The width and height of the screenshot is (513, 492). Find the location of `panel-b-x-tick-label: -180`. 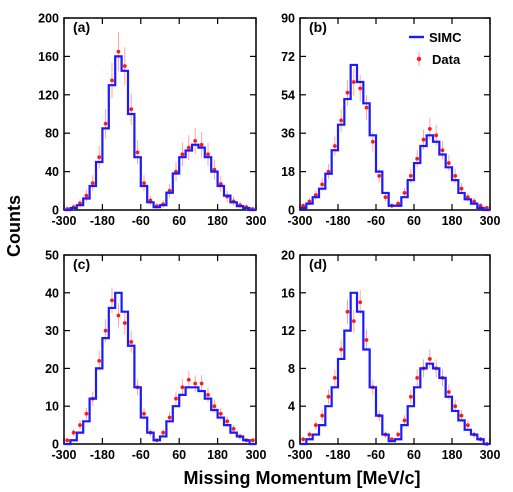

panel-b-x-tick-label: -180 is located at coordinates (337, 221).